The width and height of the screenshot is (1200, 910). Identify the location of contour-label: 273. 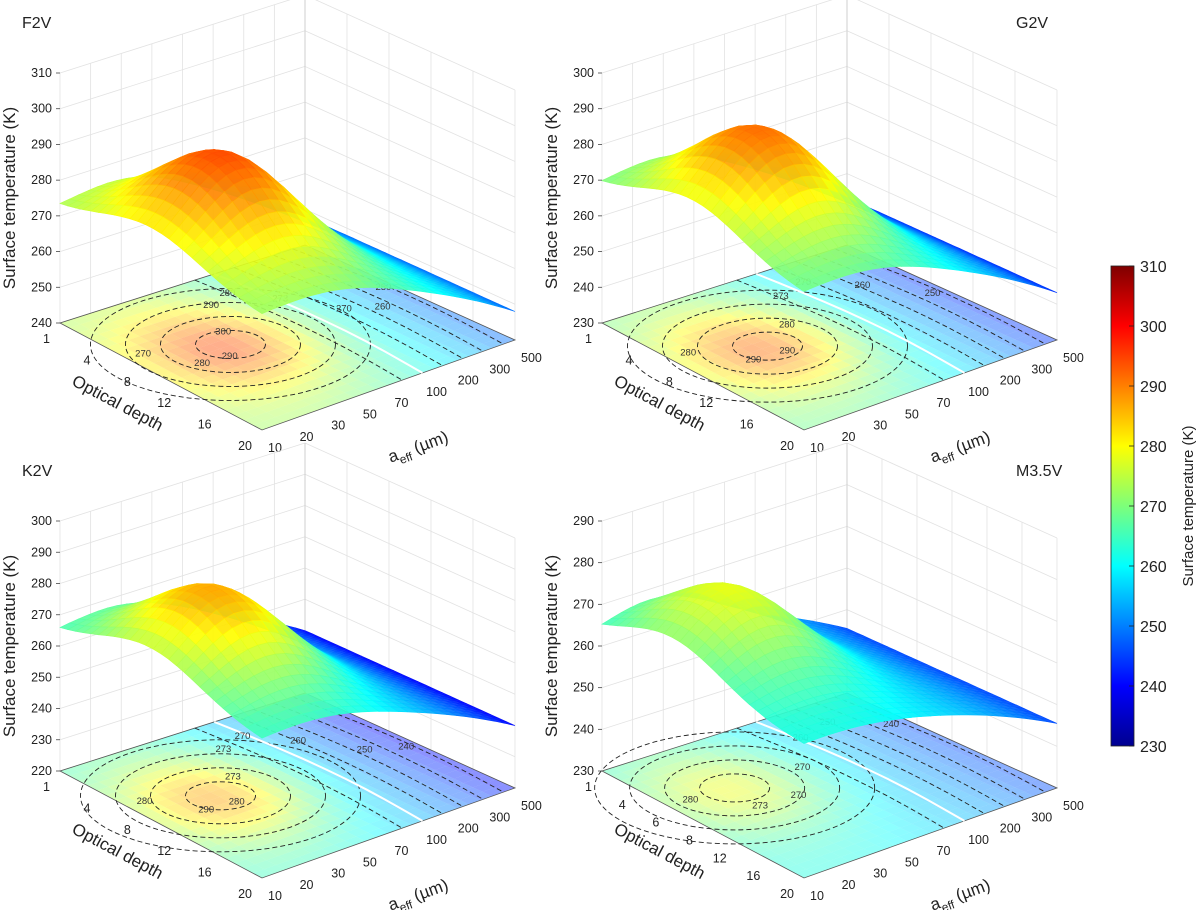
(760, 805).